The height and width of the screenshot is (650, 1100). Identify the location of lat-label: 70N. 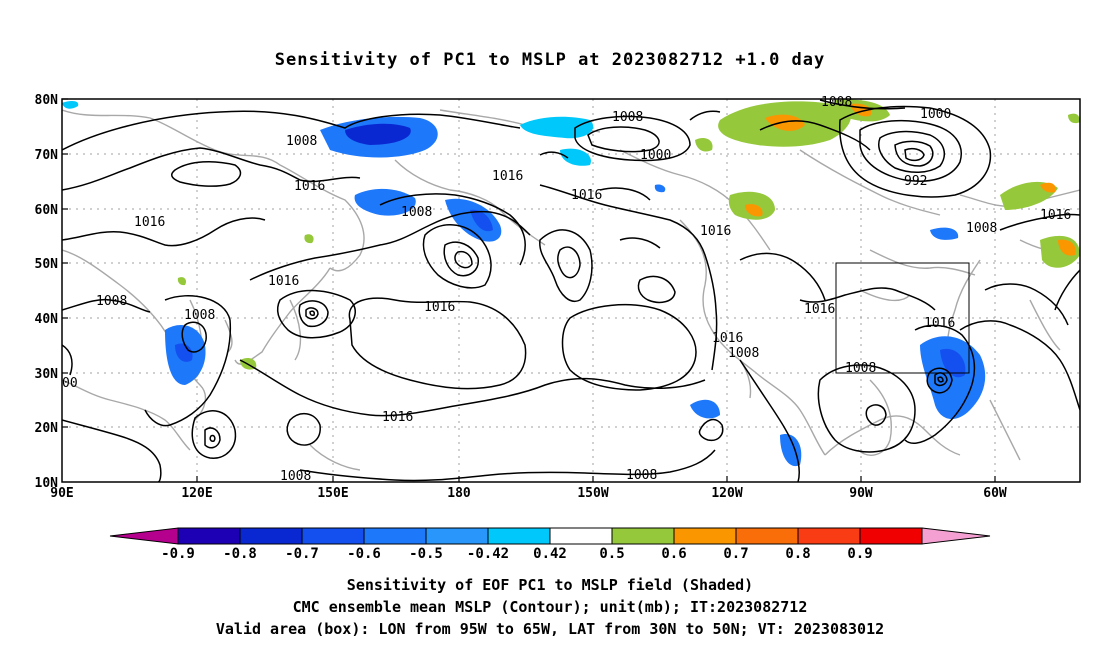
(47, 155).